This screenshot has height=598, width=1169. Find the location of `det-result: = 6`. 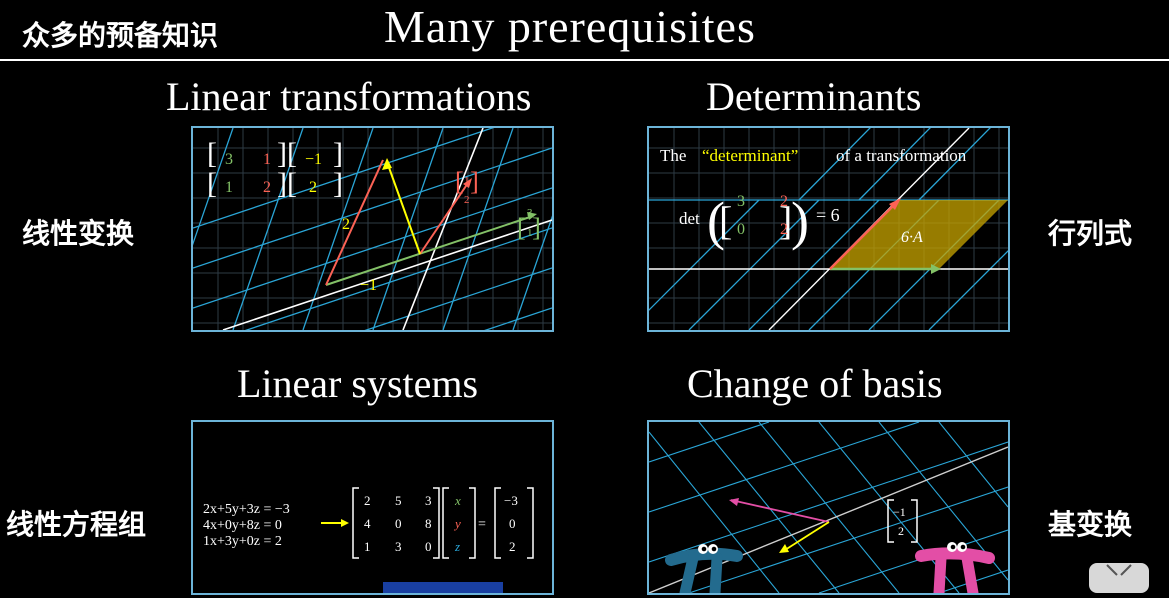

det-result: = 6 is located at coordinates (828, 215).